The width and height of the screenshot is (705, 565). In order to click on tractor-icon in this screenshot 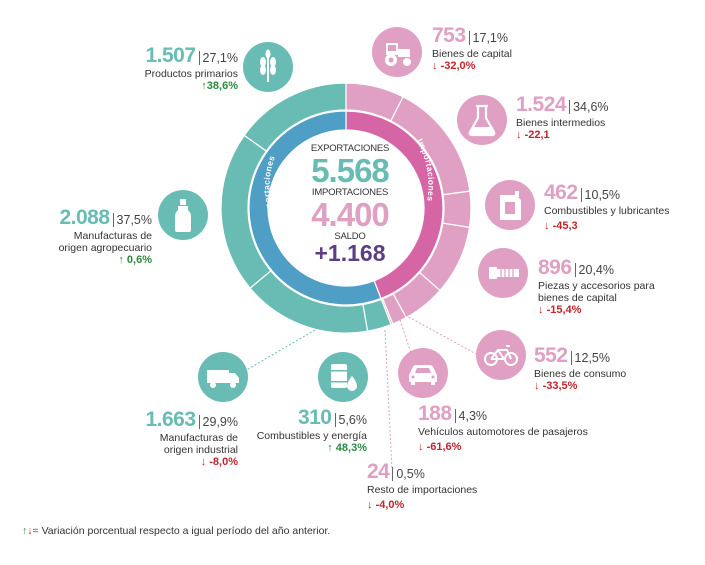, I will do `click(397, 52)`.